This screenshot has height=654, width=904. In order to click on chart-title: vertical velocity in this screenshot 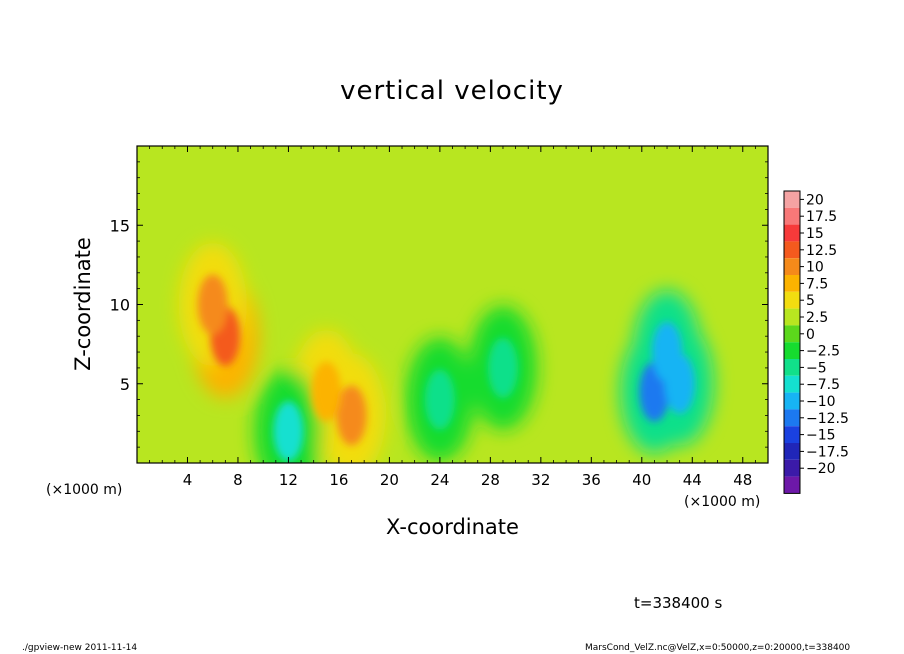, I will do `click(452, 91)`.